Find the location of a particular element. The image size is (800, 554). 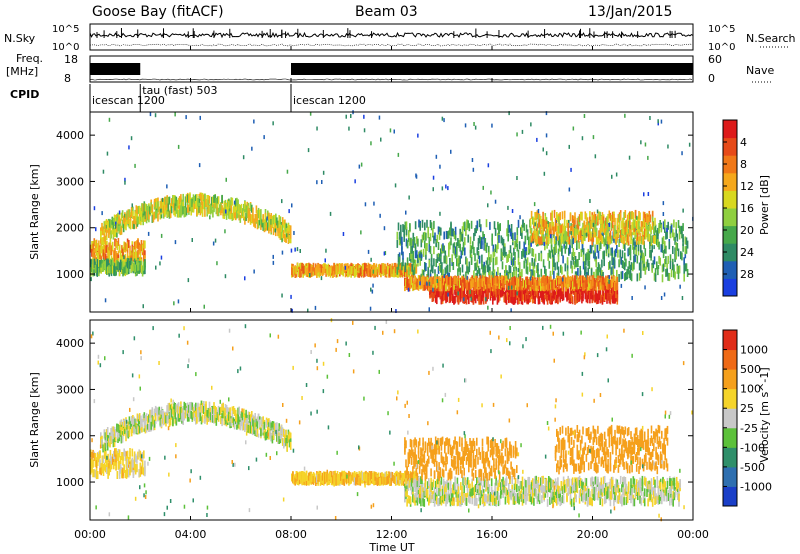

noise-sky-label: N.Sky is located at coordinates (20, 38).